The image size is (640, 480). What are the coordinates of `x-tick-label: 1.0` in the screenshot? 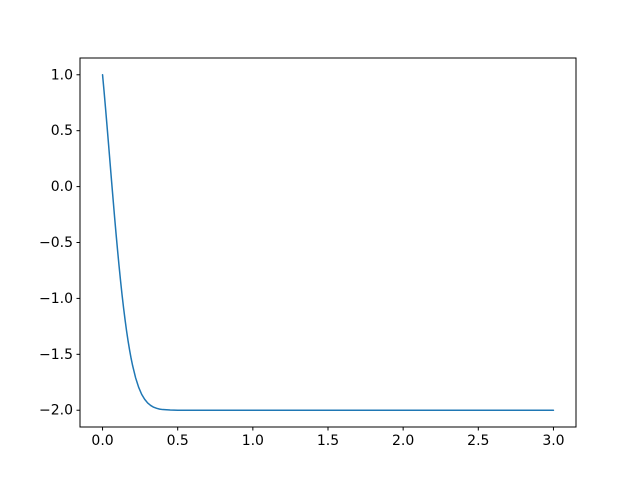 It's located at (253, 441).